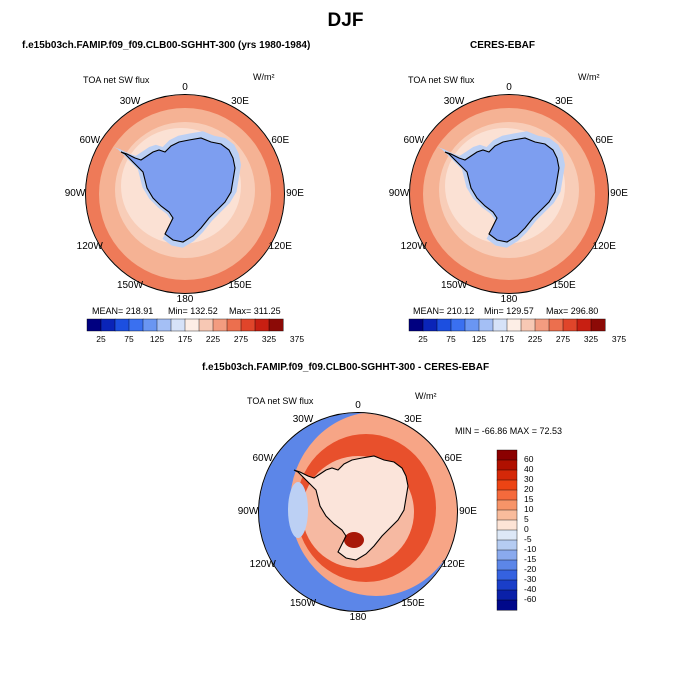  What do you see at coordinates (295, 193) in the screenshot?
I see `longitude-label: 90E` at bounding box center [295, 193].